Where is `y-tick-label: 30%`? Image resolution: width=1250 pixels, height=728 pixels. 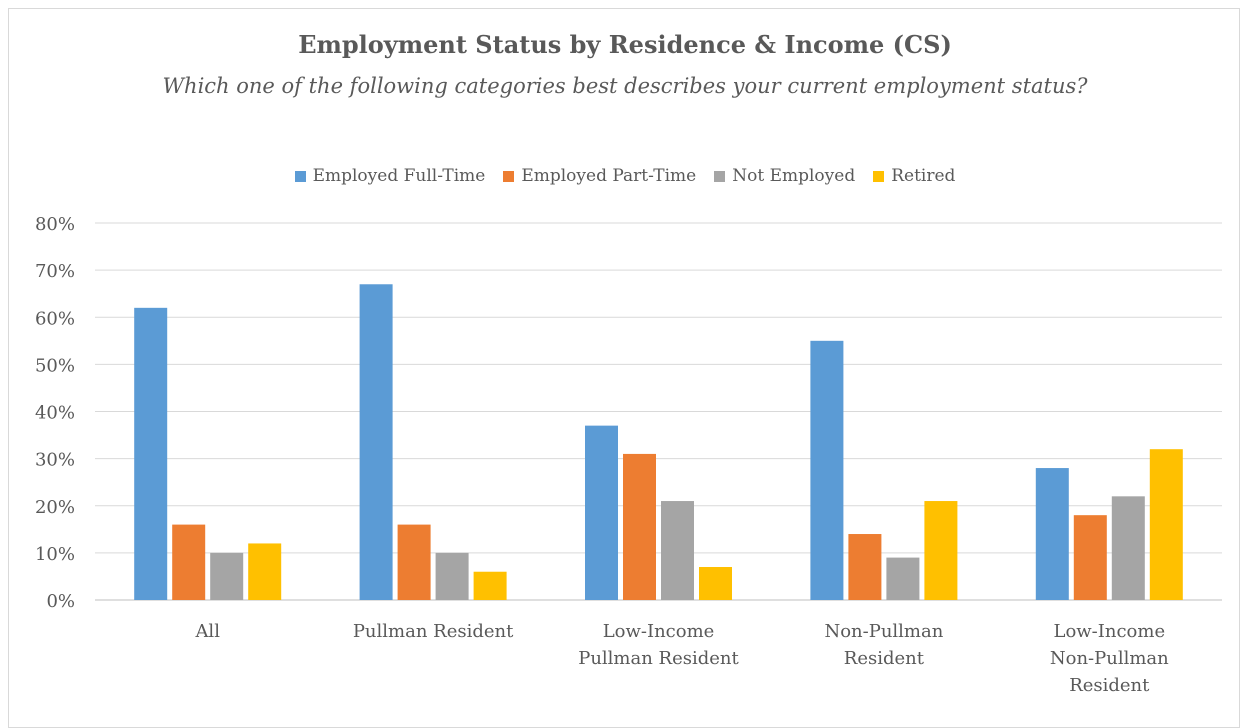 y-tick-label: 30% is located at coordinates (55, 460).